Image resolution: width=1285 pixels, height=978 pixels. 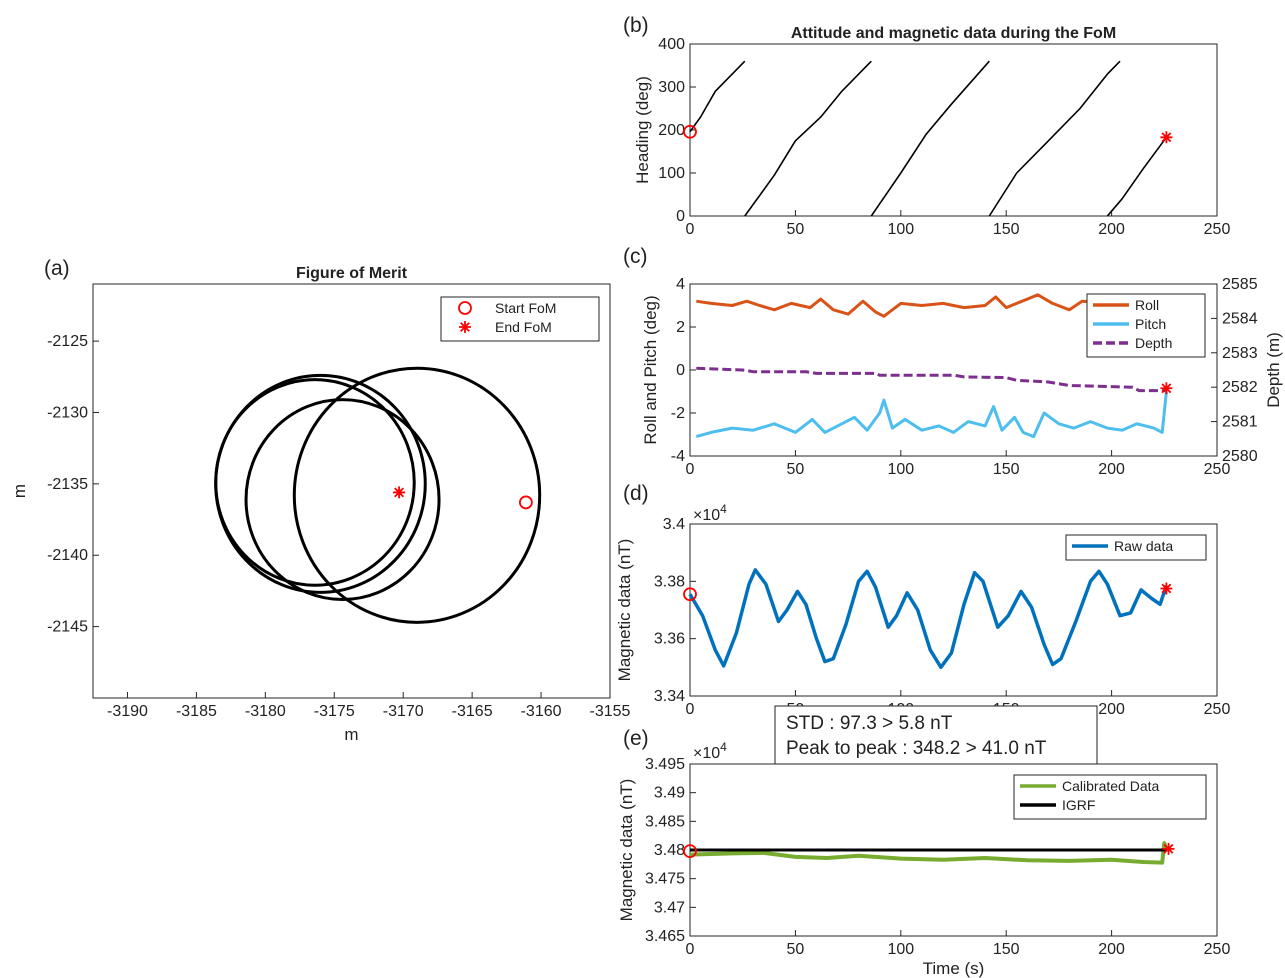 What do you see at coordinates (680, 327) in the screenshot?
I see `y-tick-label: 2` at bounding box center [680, 327].